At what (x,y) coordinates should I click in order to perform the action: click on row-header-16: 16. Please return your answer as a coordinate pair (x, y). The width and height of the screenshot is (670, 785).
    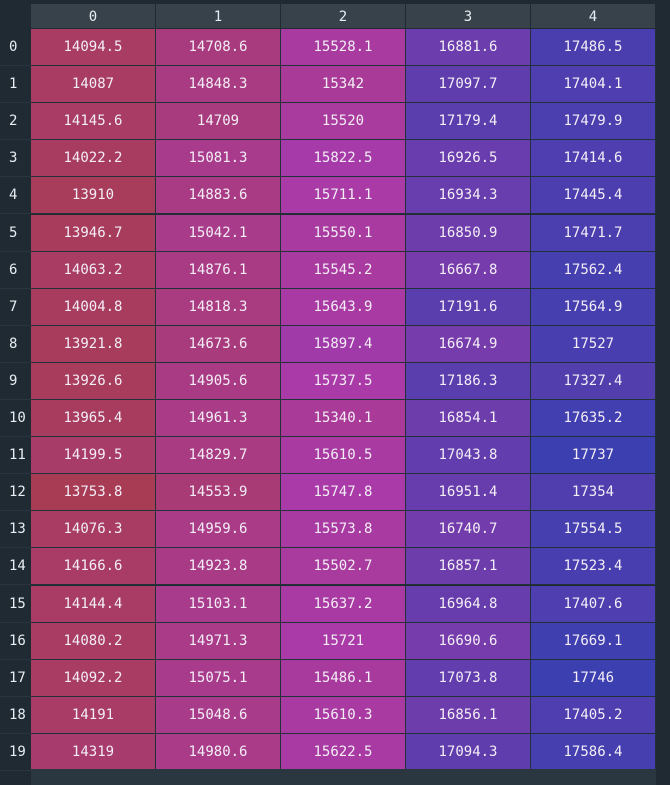
    Looking at the image, I should click on (15, 641).